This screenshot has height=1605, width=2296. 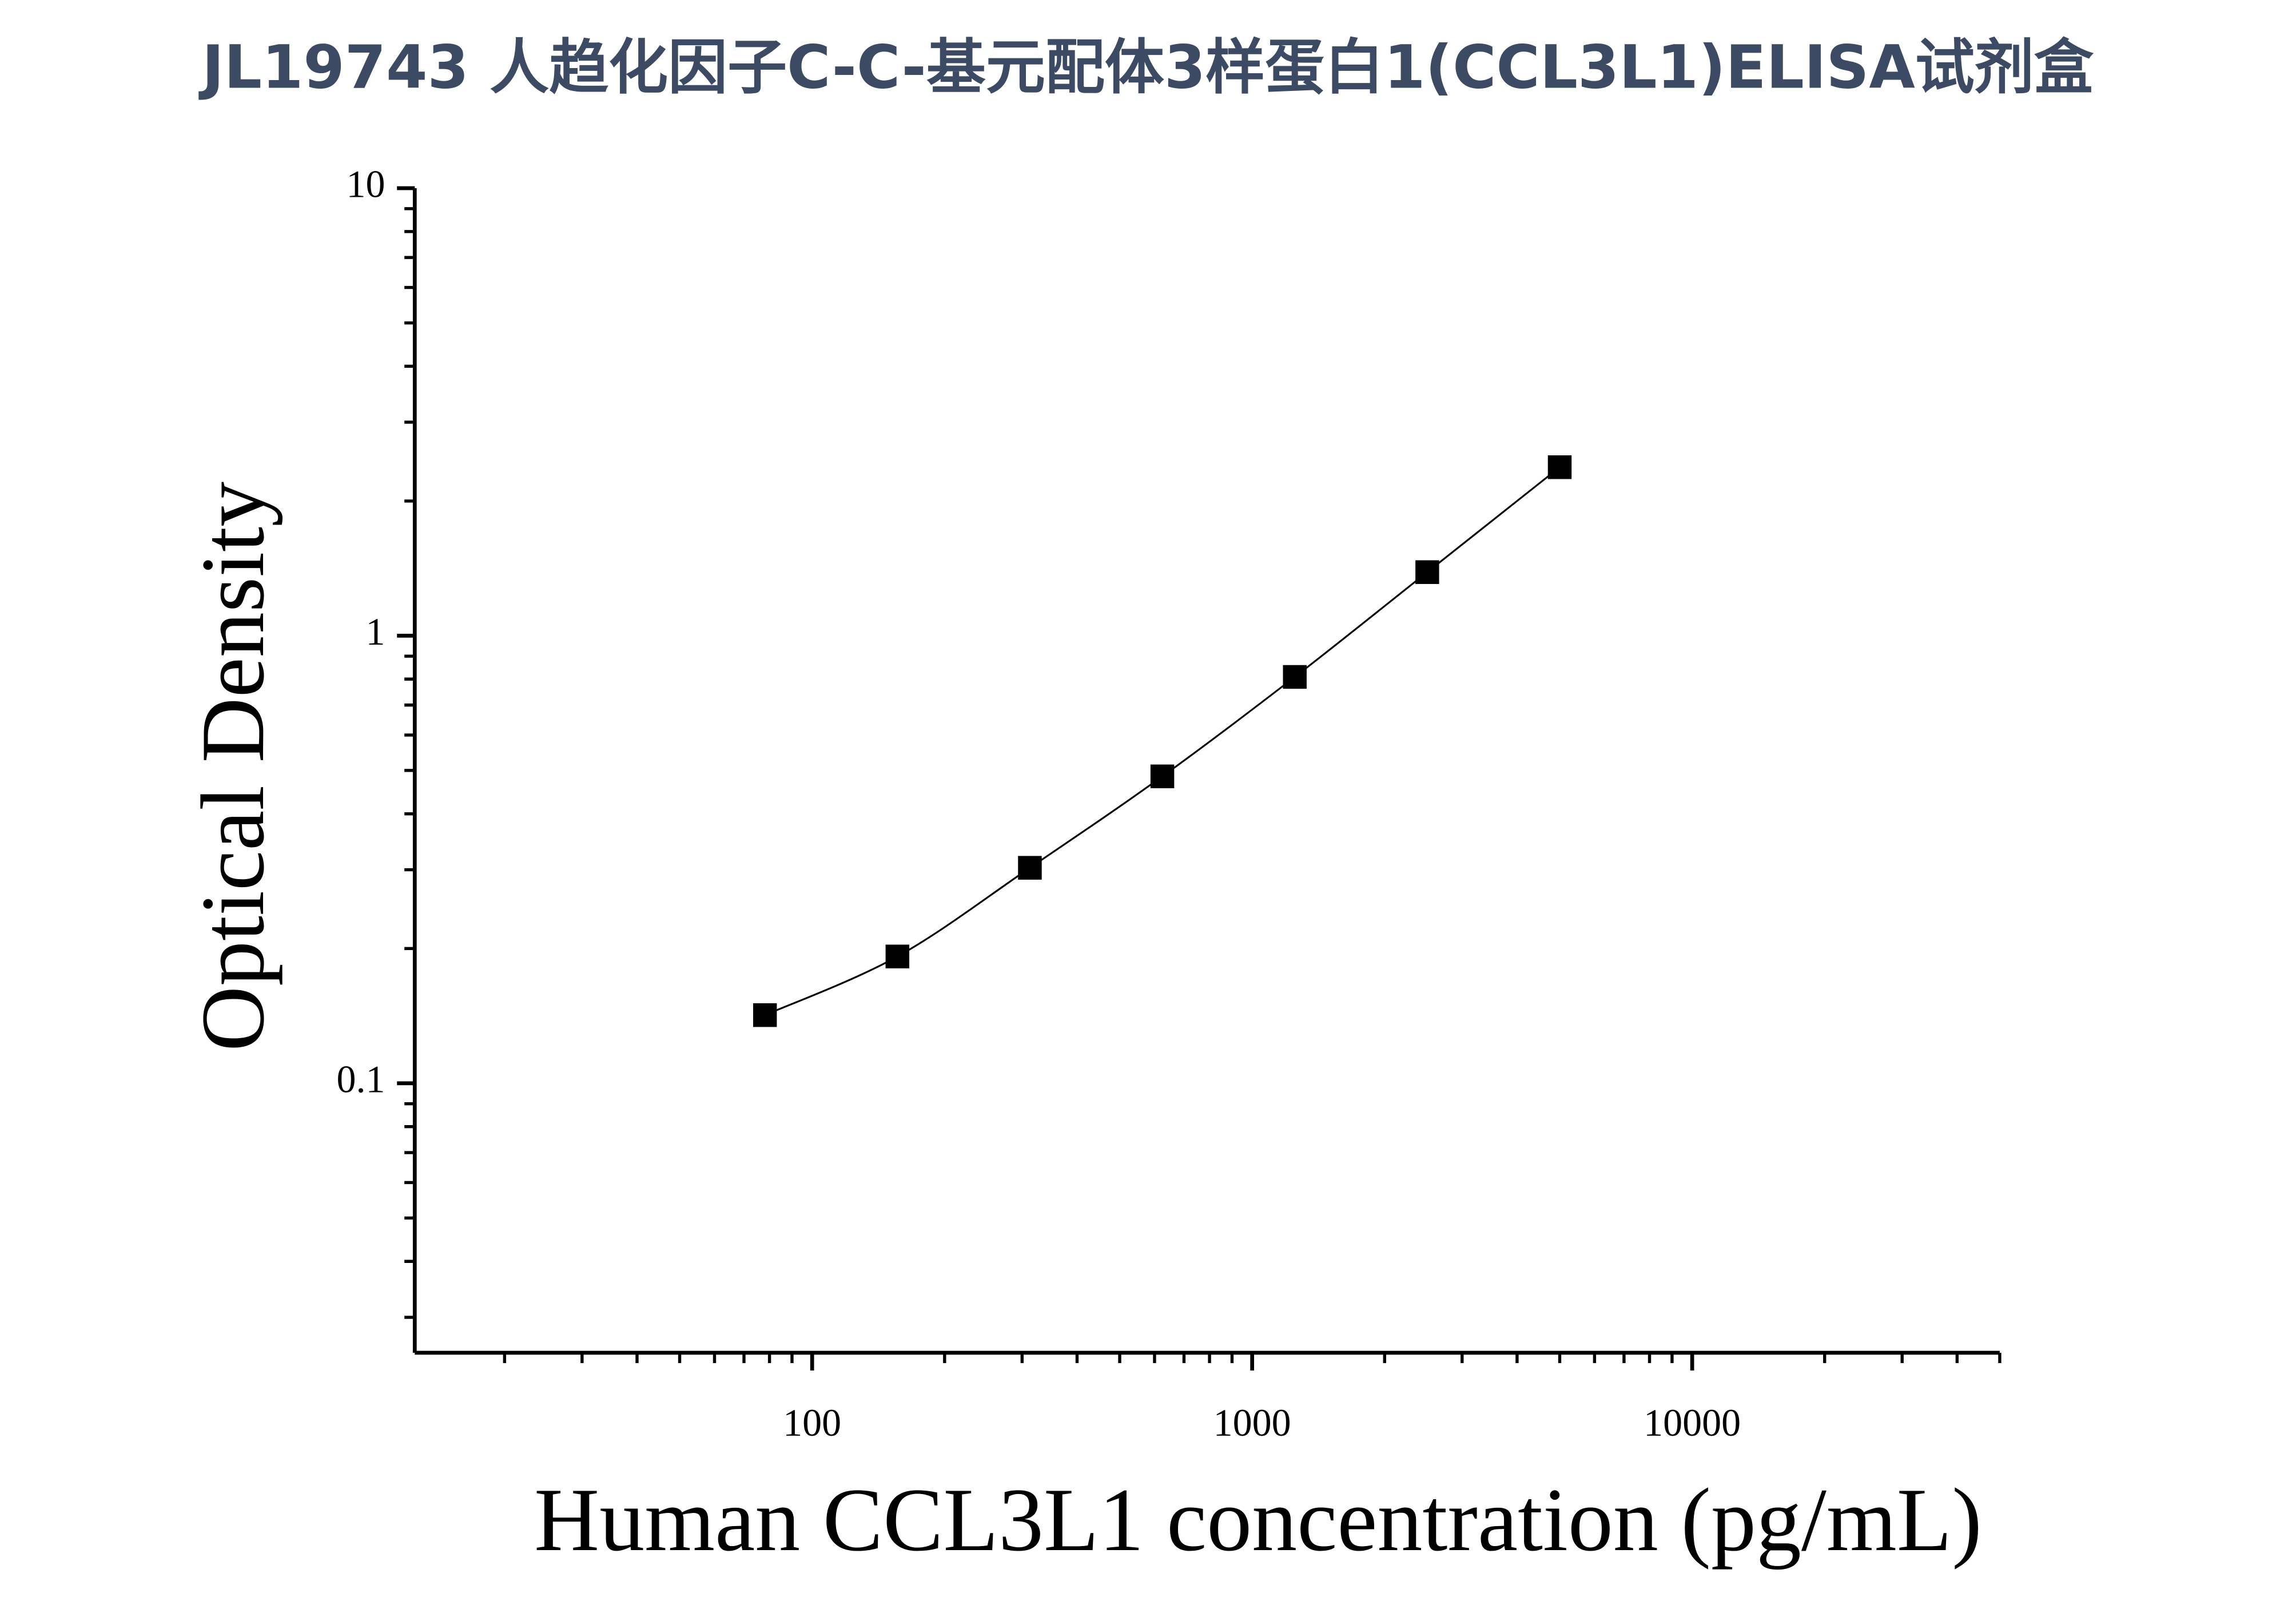 What do you see at coordinates (1258, 1520) in the screenshot?
I see `x-axis-label: Human CCL3L1 concentration (pg/mL)` at bounding box center [1258, 1520].